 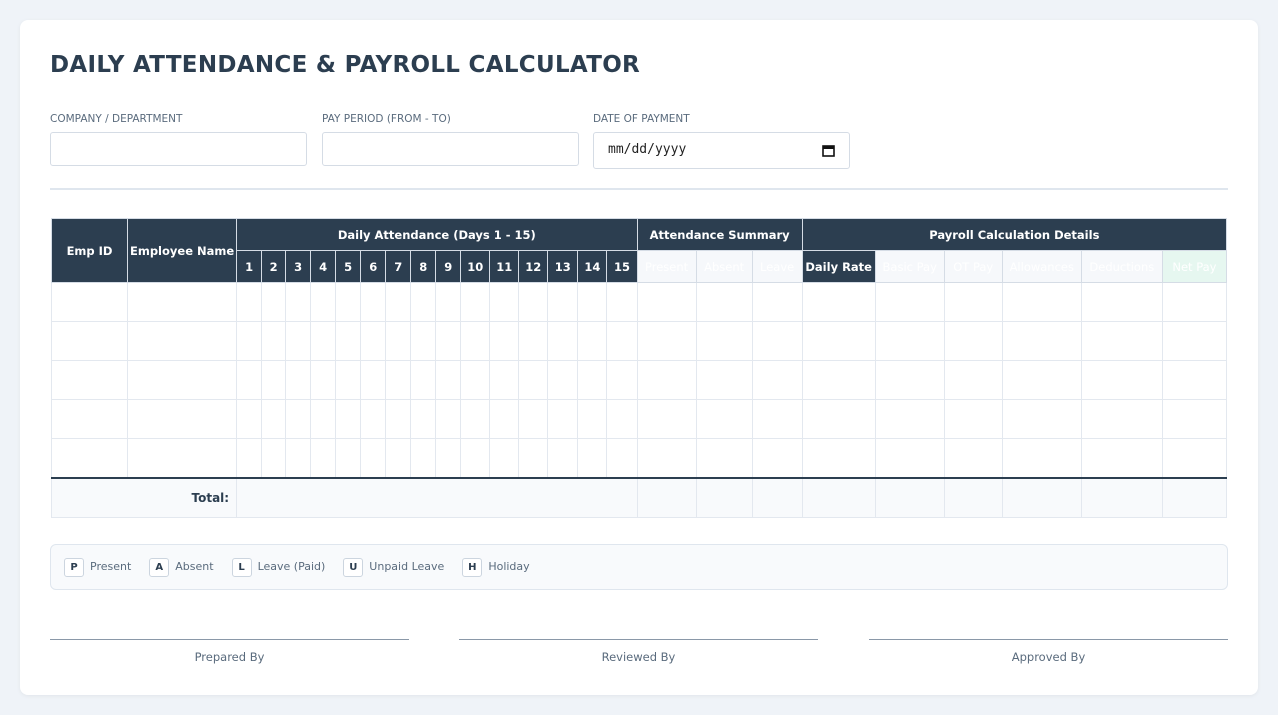 I want to click on field-label: COMPANY / DEPARTMENT, so click(x=116, y=119).